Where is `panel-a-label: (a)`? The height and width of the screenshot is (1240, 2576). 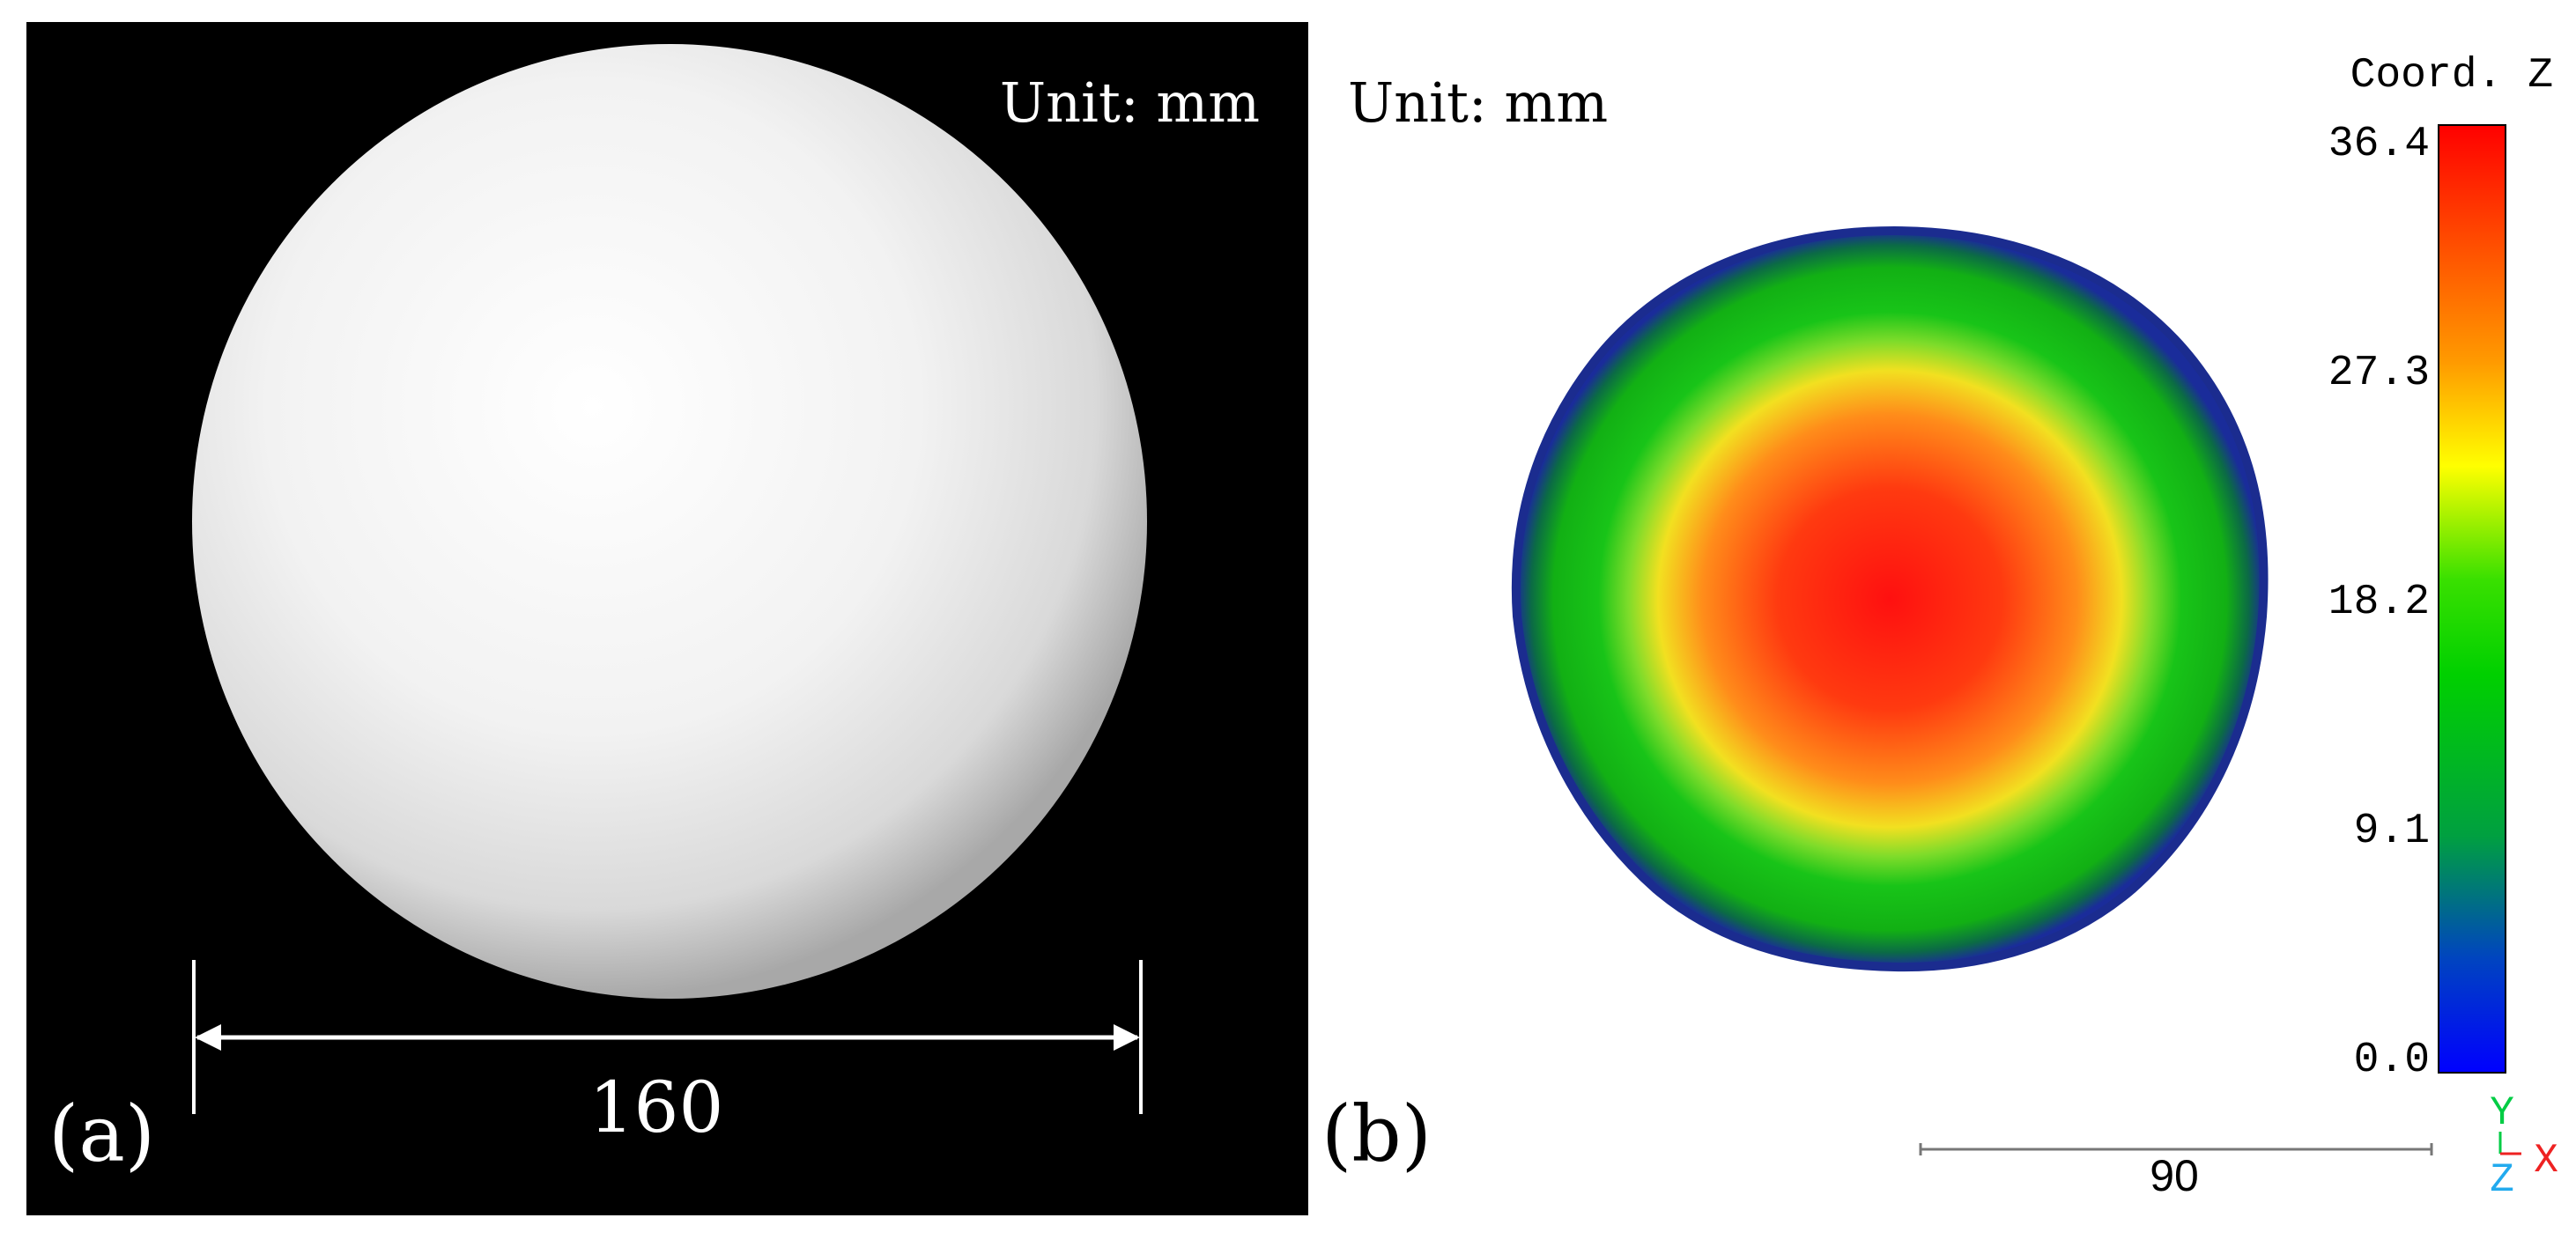
panel-a-label: (a) is located at coordinates (102, 1134).